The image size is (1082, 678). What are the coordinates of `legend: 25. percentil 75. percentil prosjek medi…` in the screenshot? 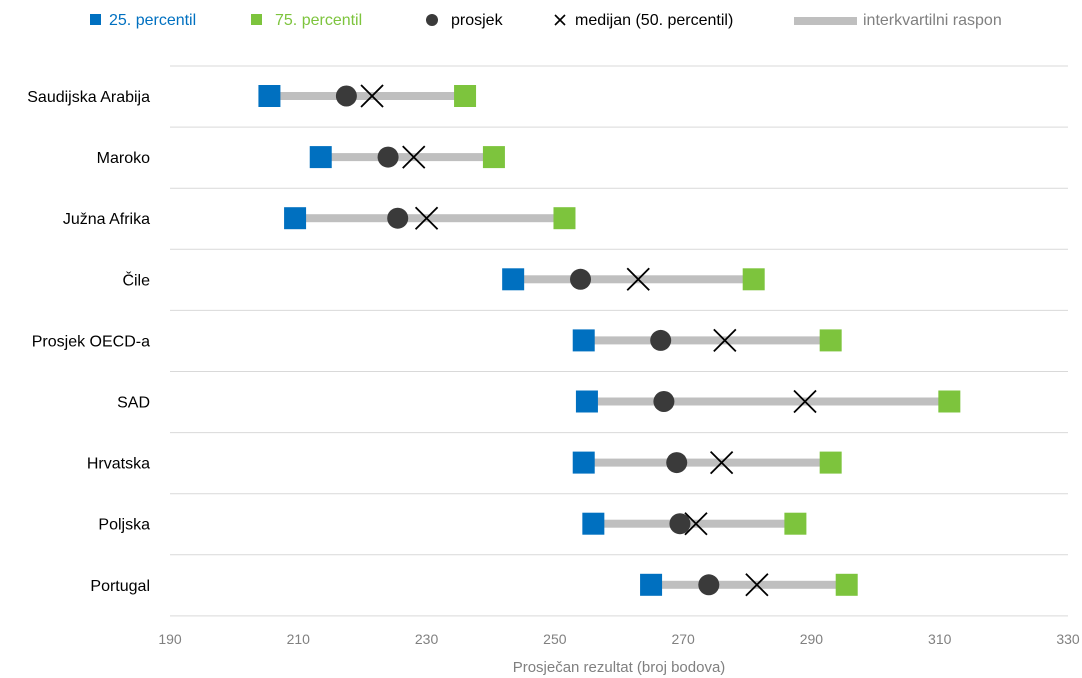 It's located at (546, 20).